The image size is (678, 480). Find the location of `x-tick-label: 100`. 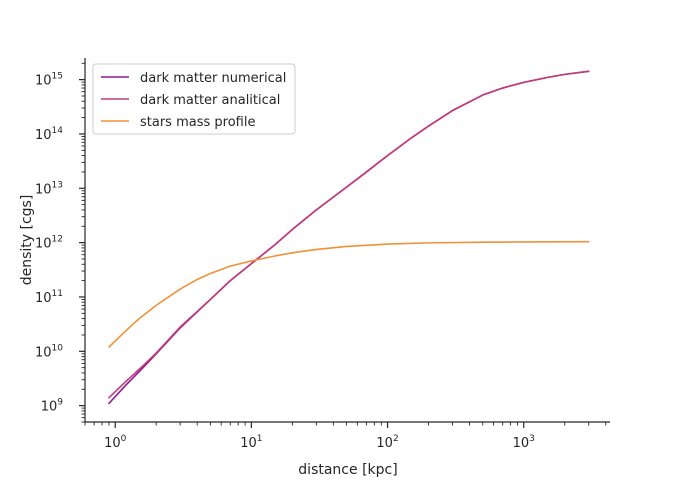

x-tick-label: 100 is located at coordinates (115, 442).